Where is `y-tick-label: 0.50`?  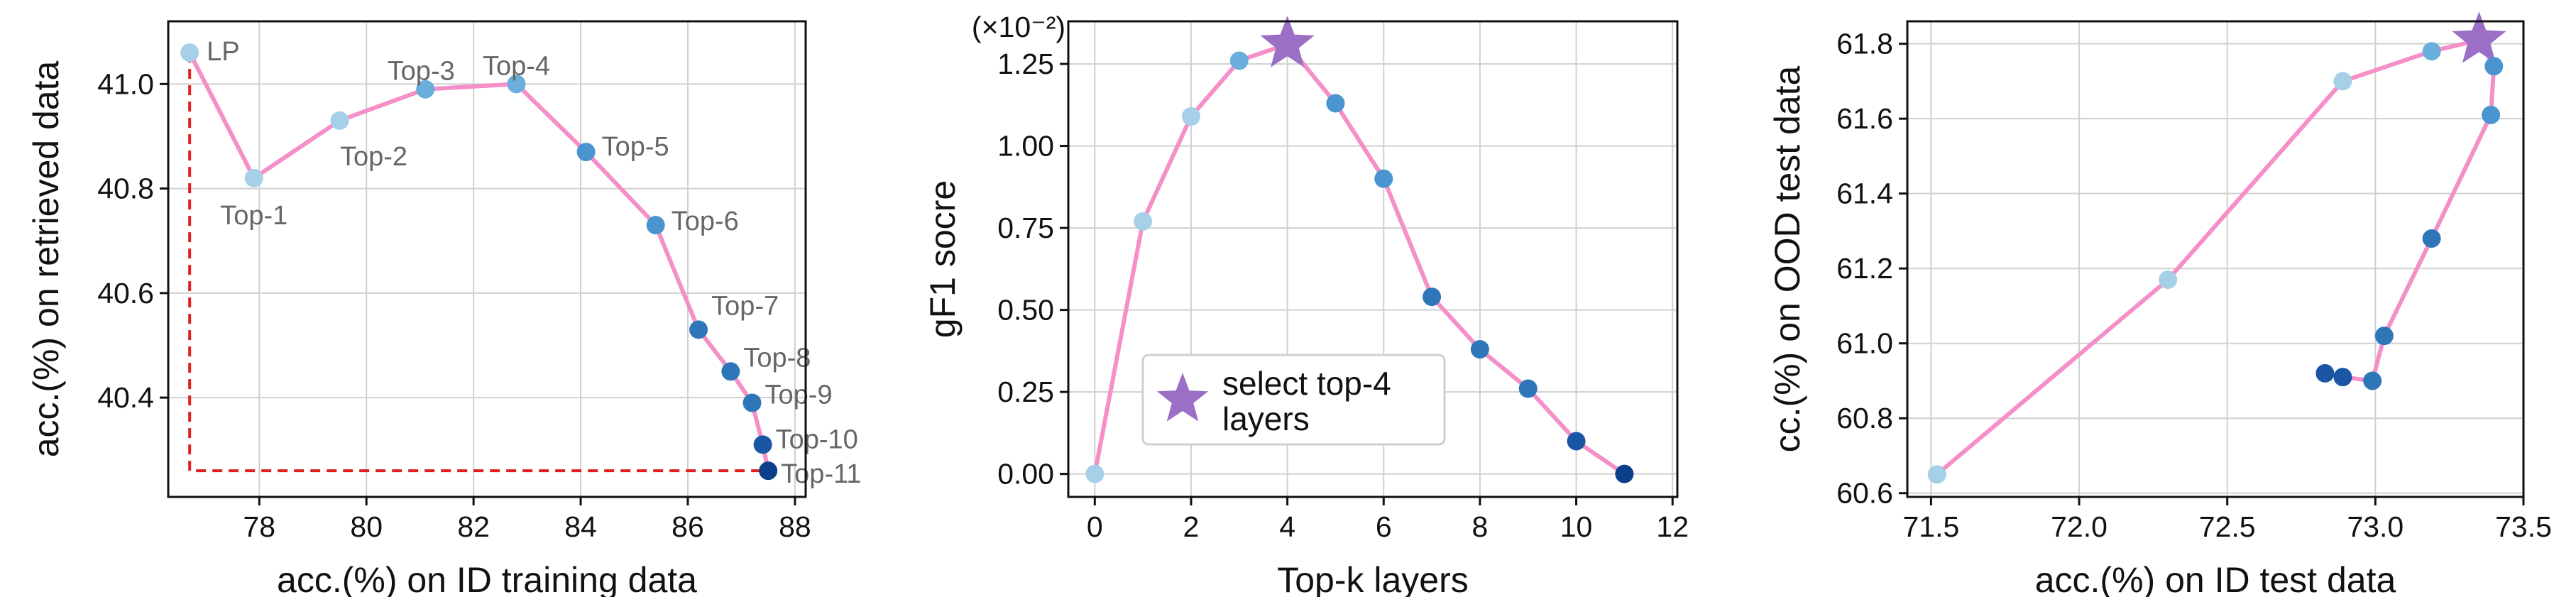
y-tick-label: 0.50 is located at coordinates (1025, 310).